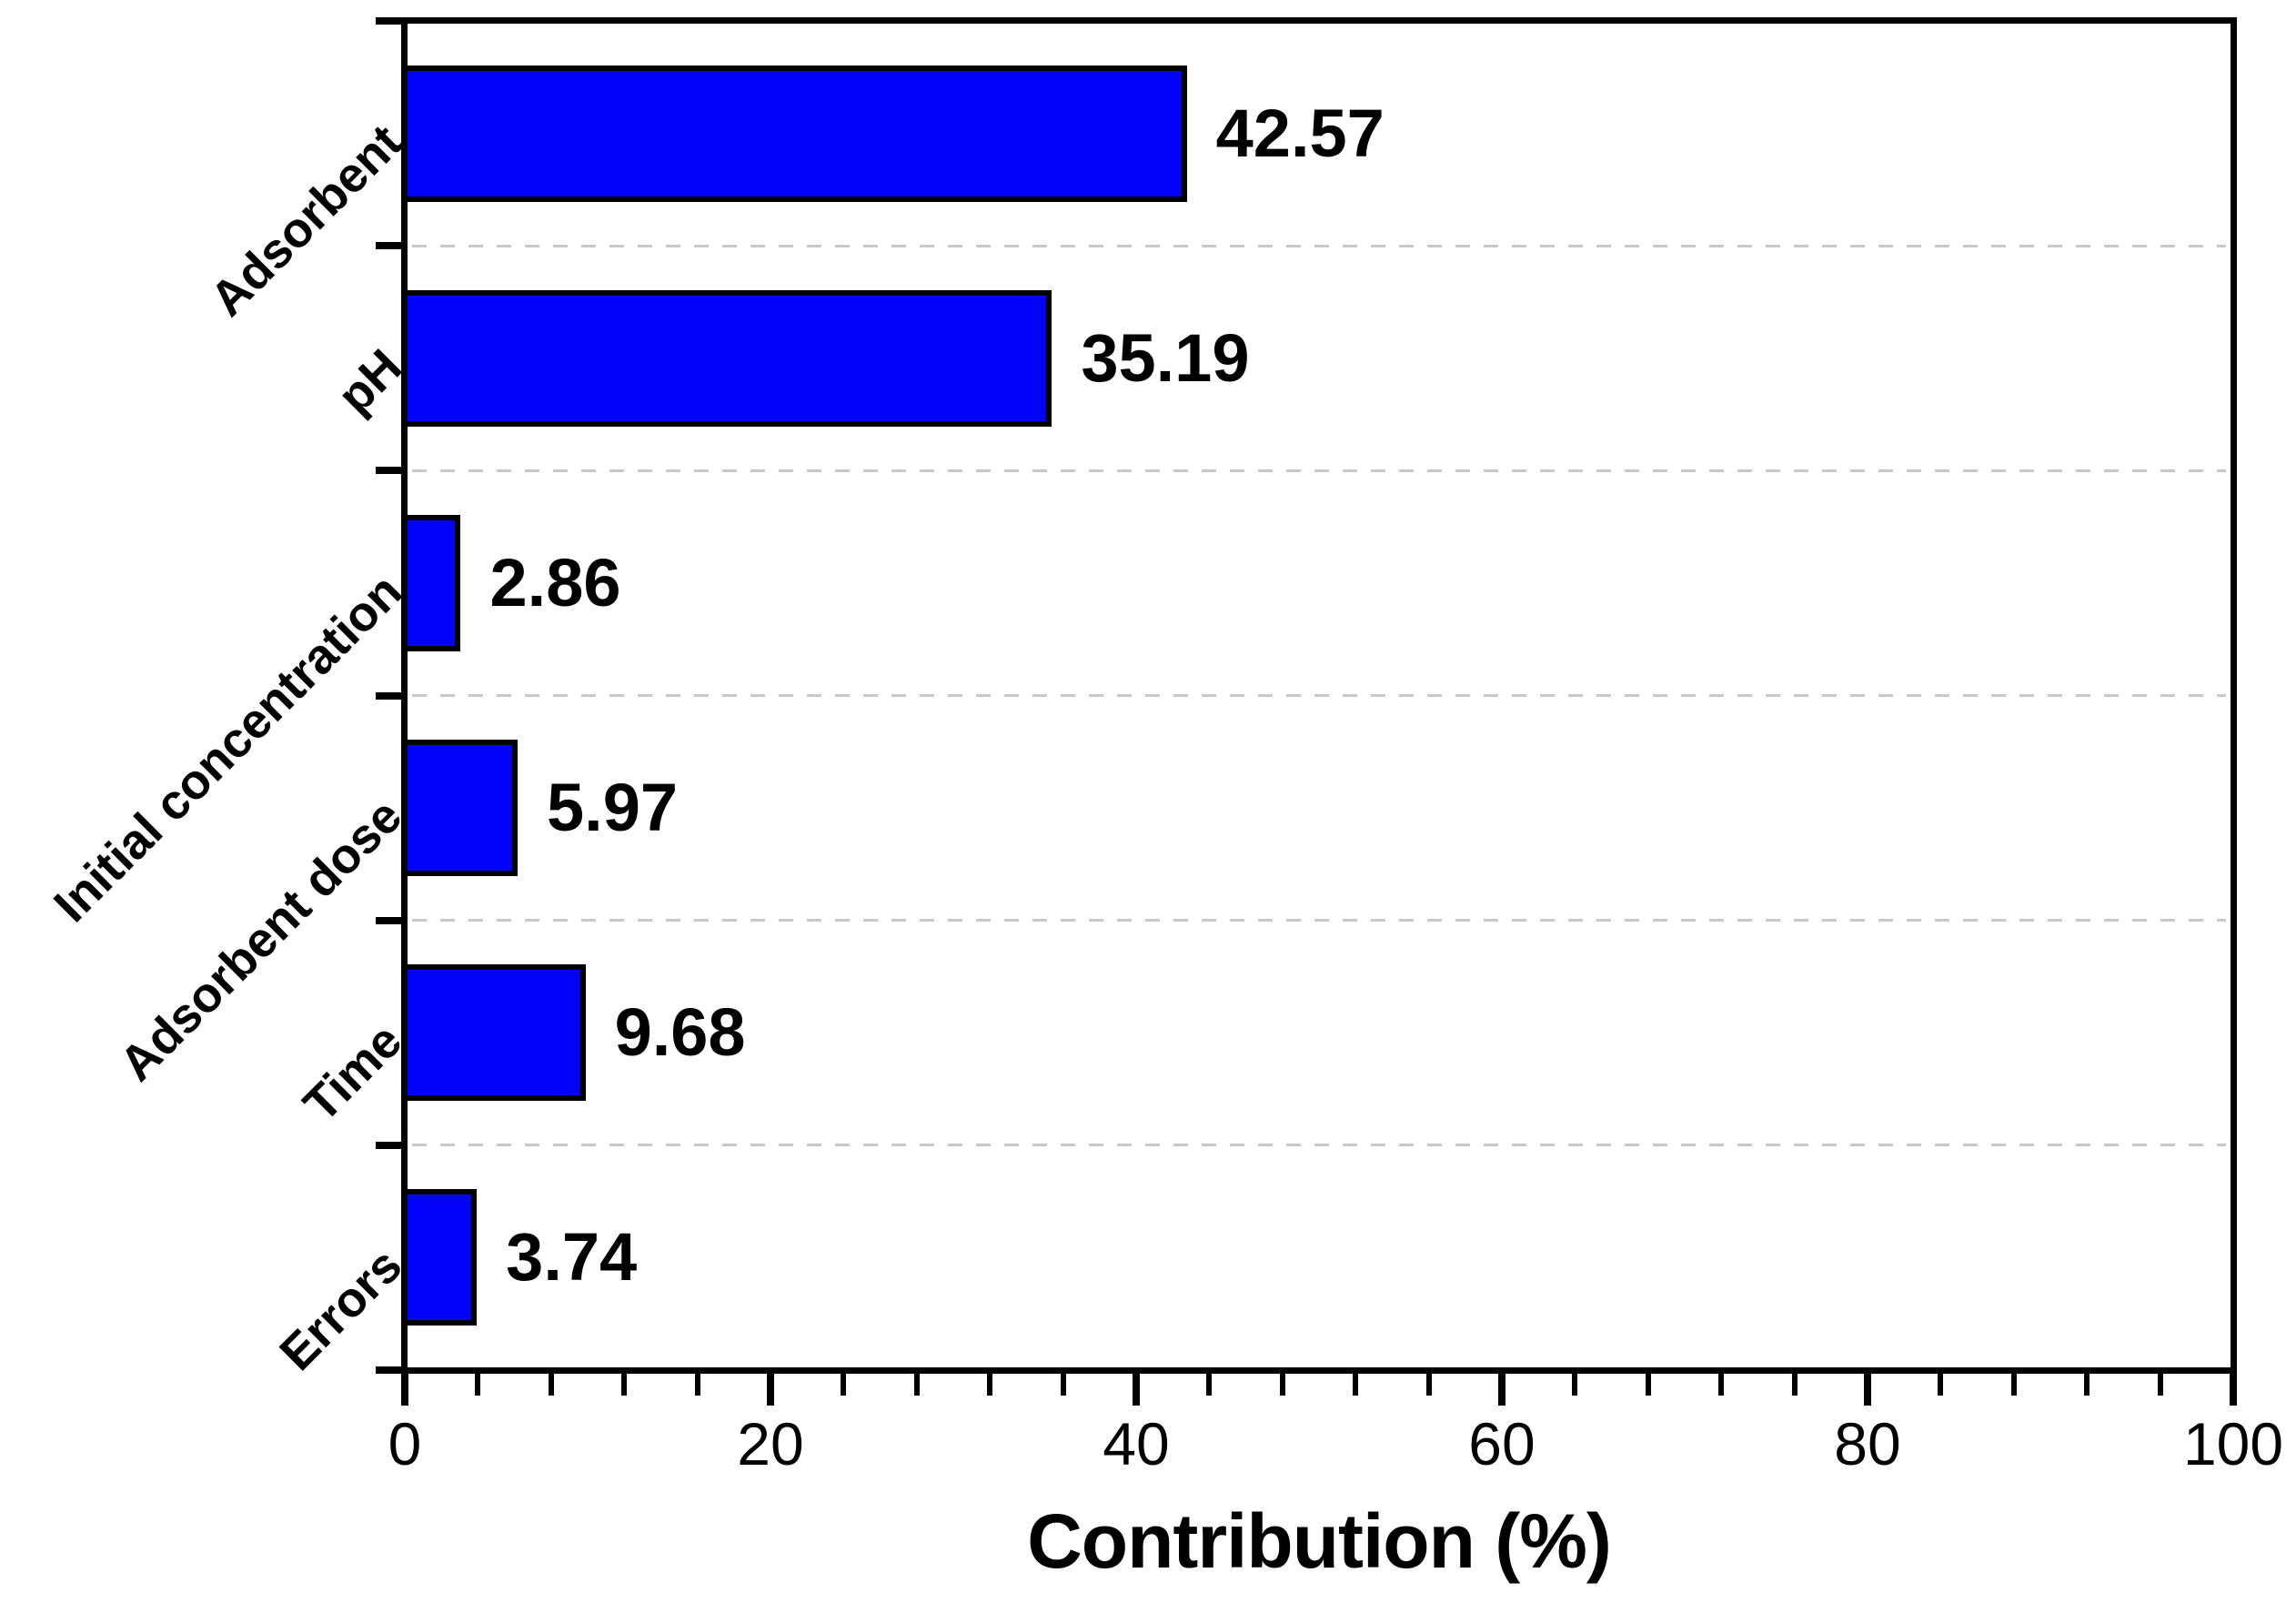  I want to click on x-axis-tick-label: 20, so click(770, 1443).